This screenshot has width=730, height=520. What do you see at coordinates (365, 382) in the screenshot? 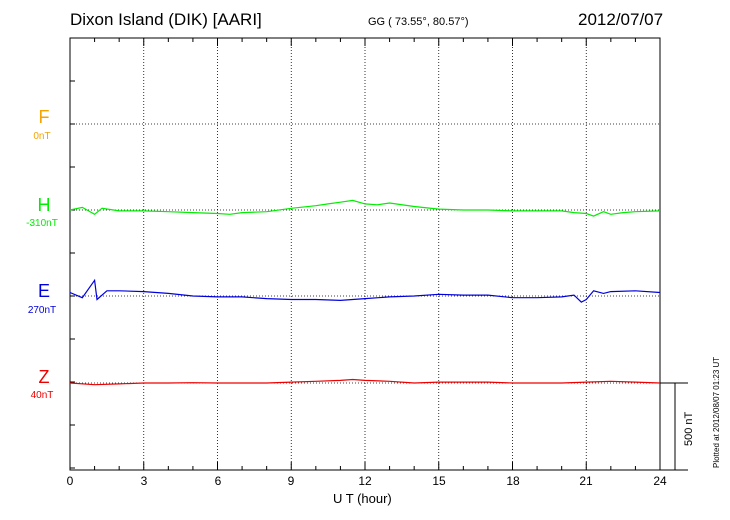
I see `trace-z` at bounding box center [365, 382].